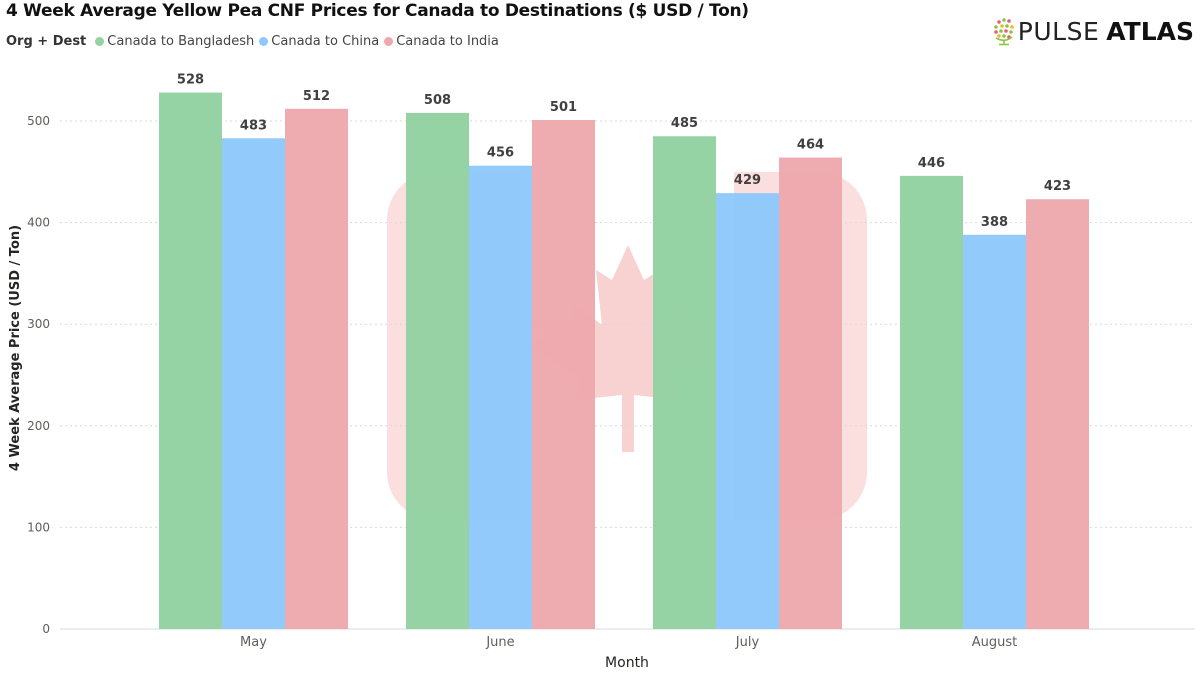 This screenshot has width=1200, height=675. I want to click on bar-bangladesh-june, so click(437, 370).